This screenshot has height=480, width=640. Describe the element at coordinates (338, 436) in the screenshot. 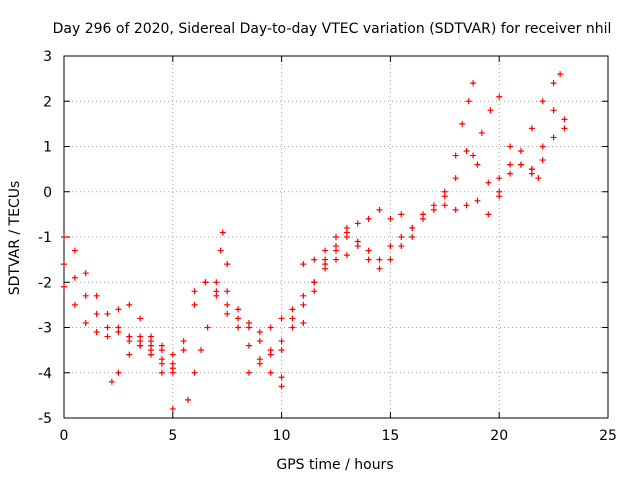

I see `x-tick-labels: 0 5 10 15 20 25` at that location.